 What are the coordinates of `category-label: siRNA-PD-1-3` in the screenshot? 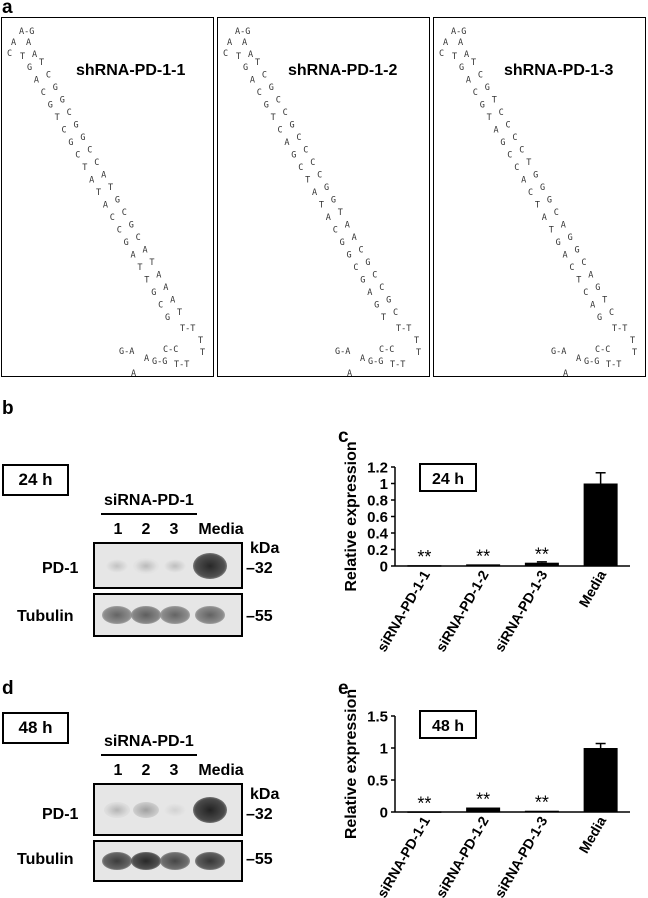 It's located at (520, 855).